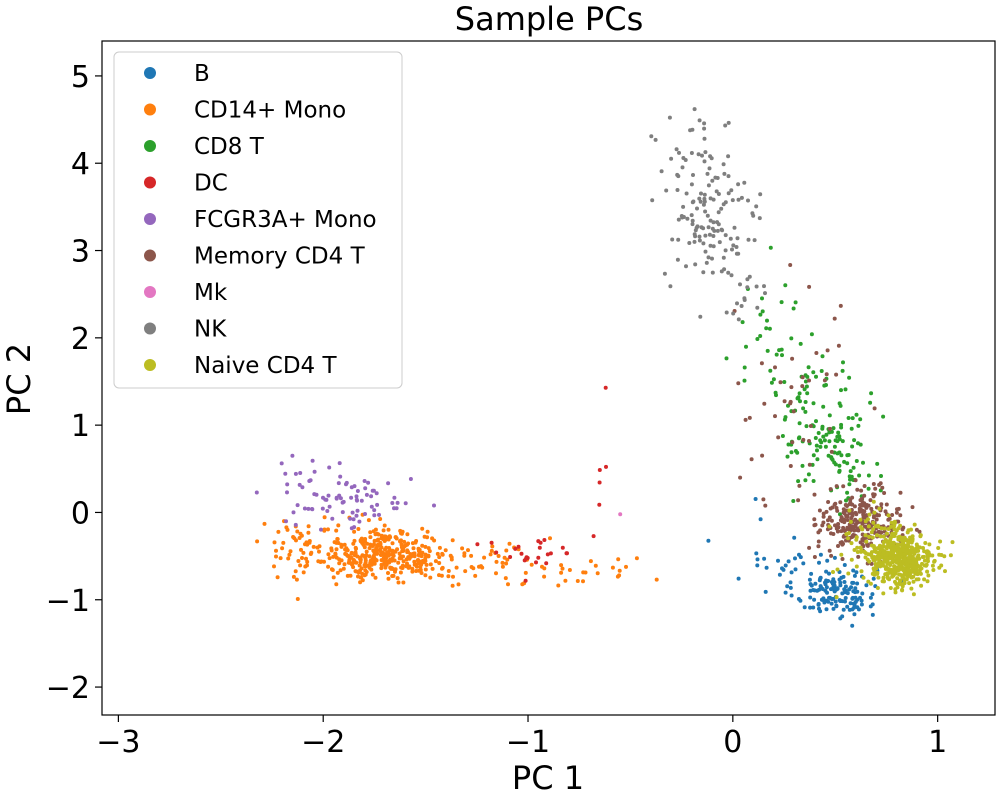  Describe the element at coordinates (185, 330) in the screenshot. I see `legend-item: NK` at that location.